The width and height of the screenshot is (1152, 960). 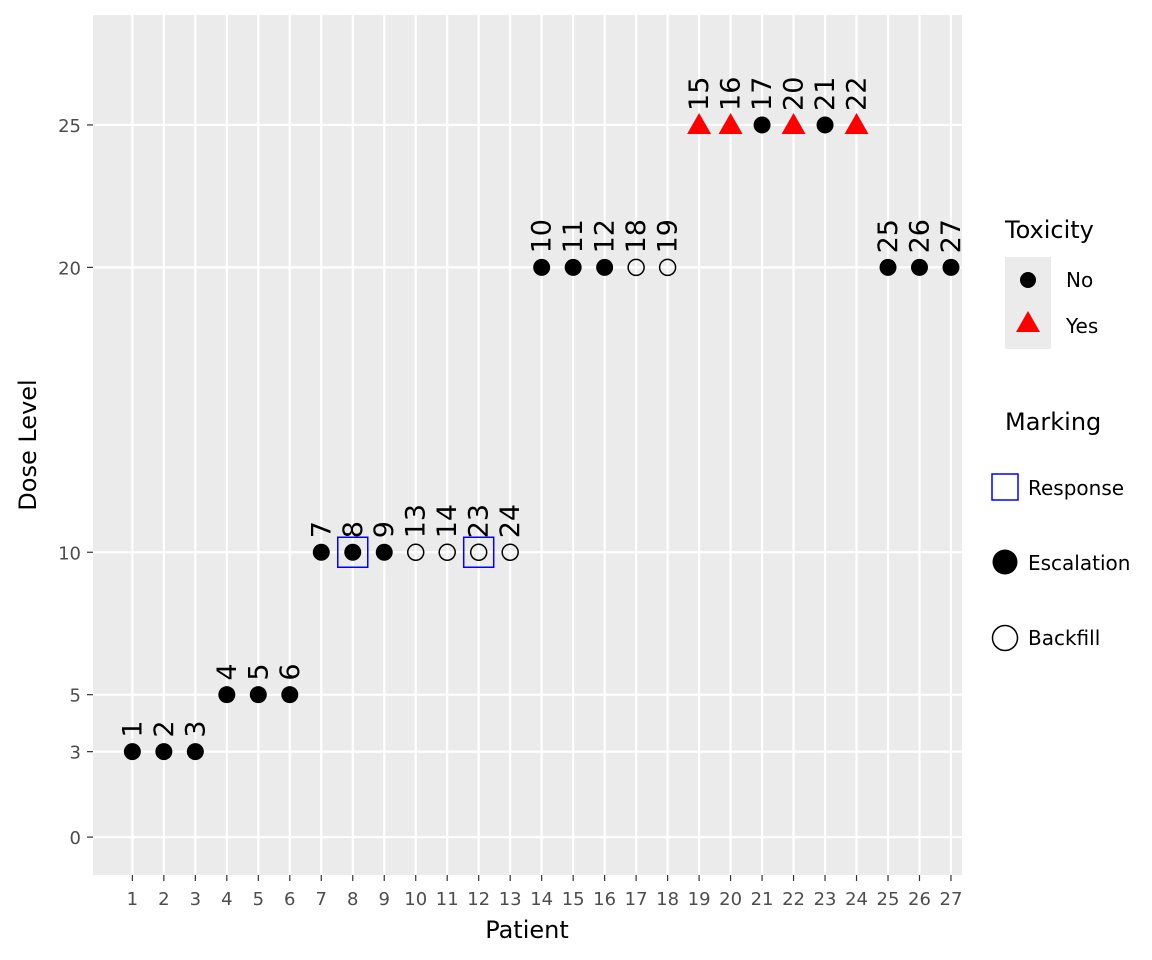 I want to click on point-label: 19, so click(x=668, y=236).